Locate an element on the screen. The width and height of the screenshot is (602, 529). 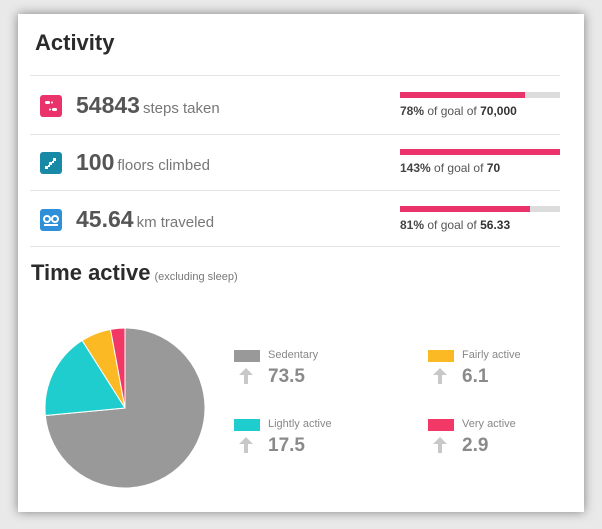
distance-icon is located at coordinates (51, 220).